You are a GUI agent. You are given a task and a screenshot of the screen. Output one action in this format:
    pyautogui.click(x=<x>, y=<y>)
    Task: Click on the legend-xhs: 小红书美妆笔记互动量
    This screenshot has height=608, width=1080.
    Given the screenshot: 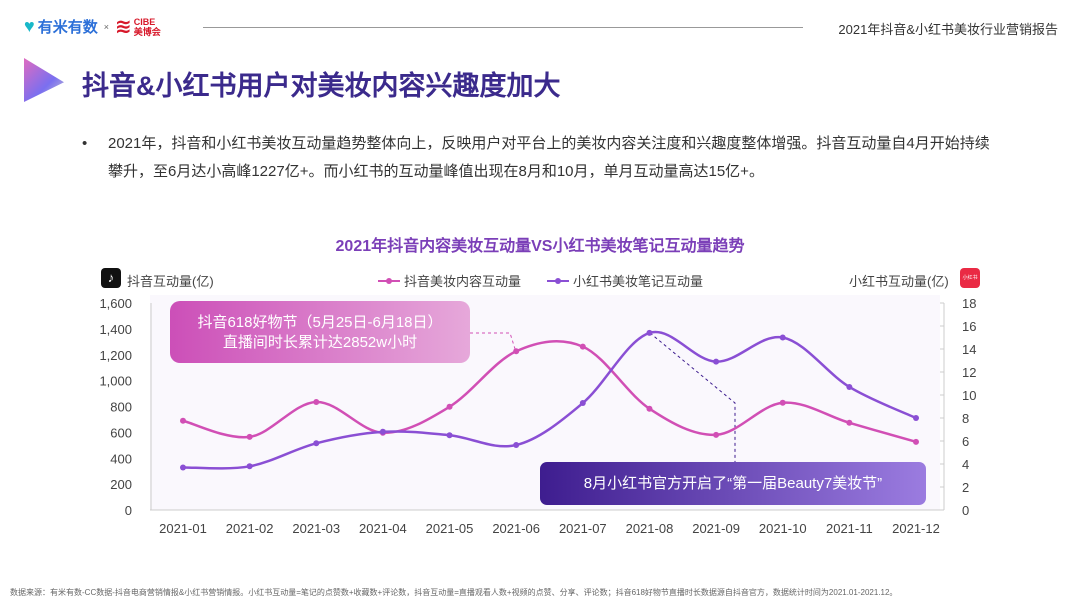 What is the action you would take?
    pyautogui.click(x=625, y=280)
    